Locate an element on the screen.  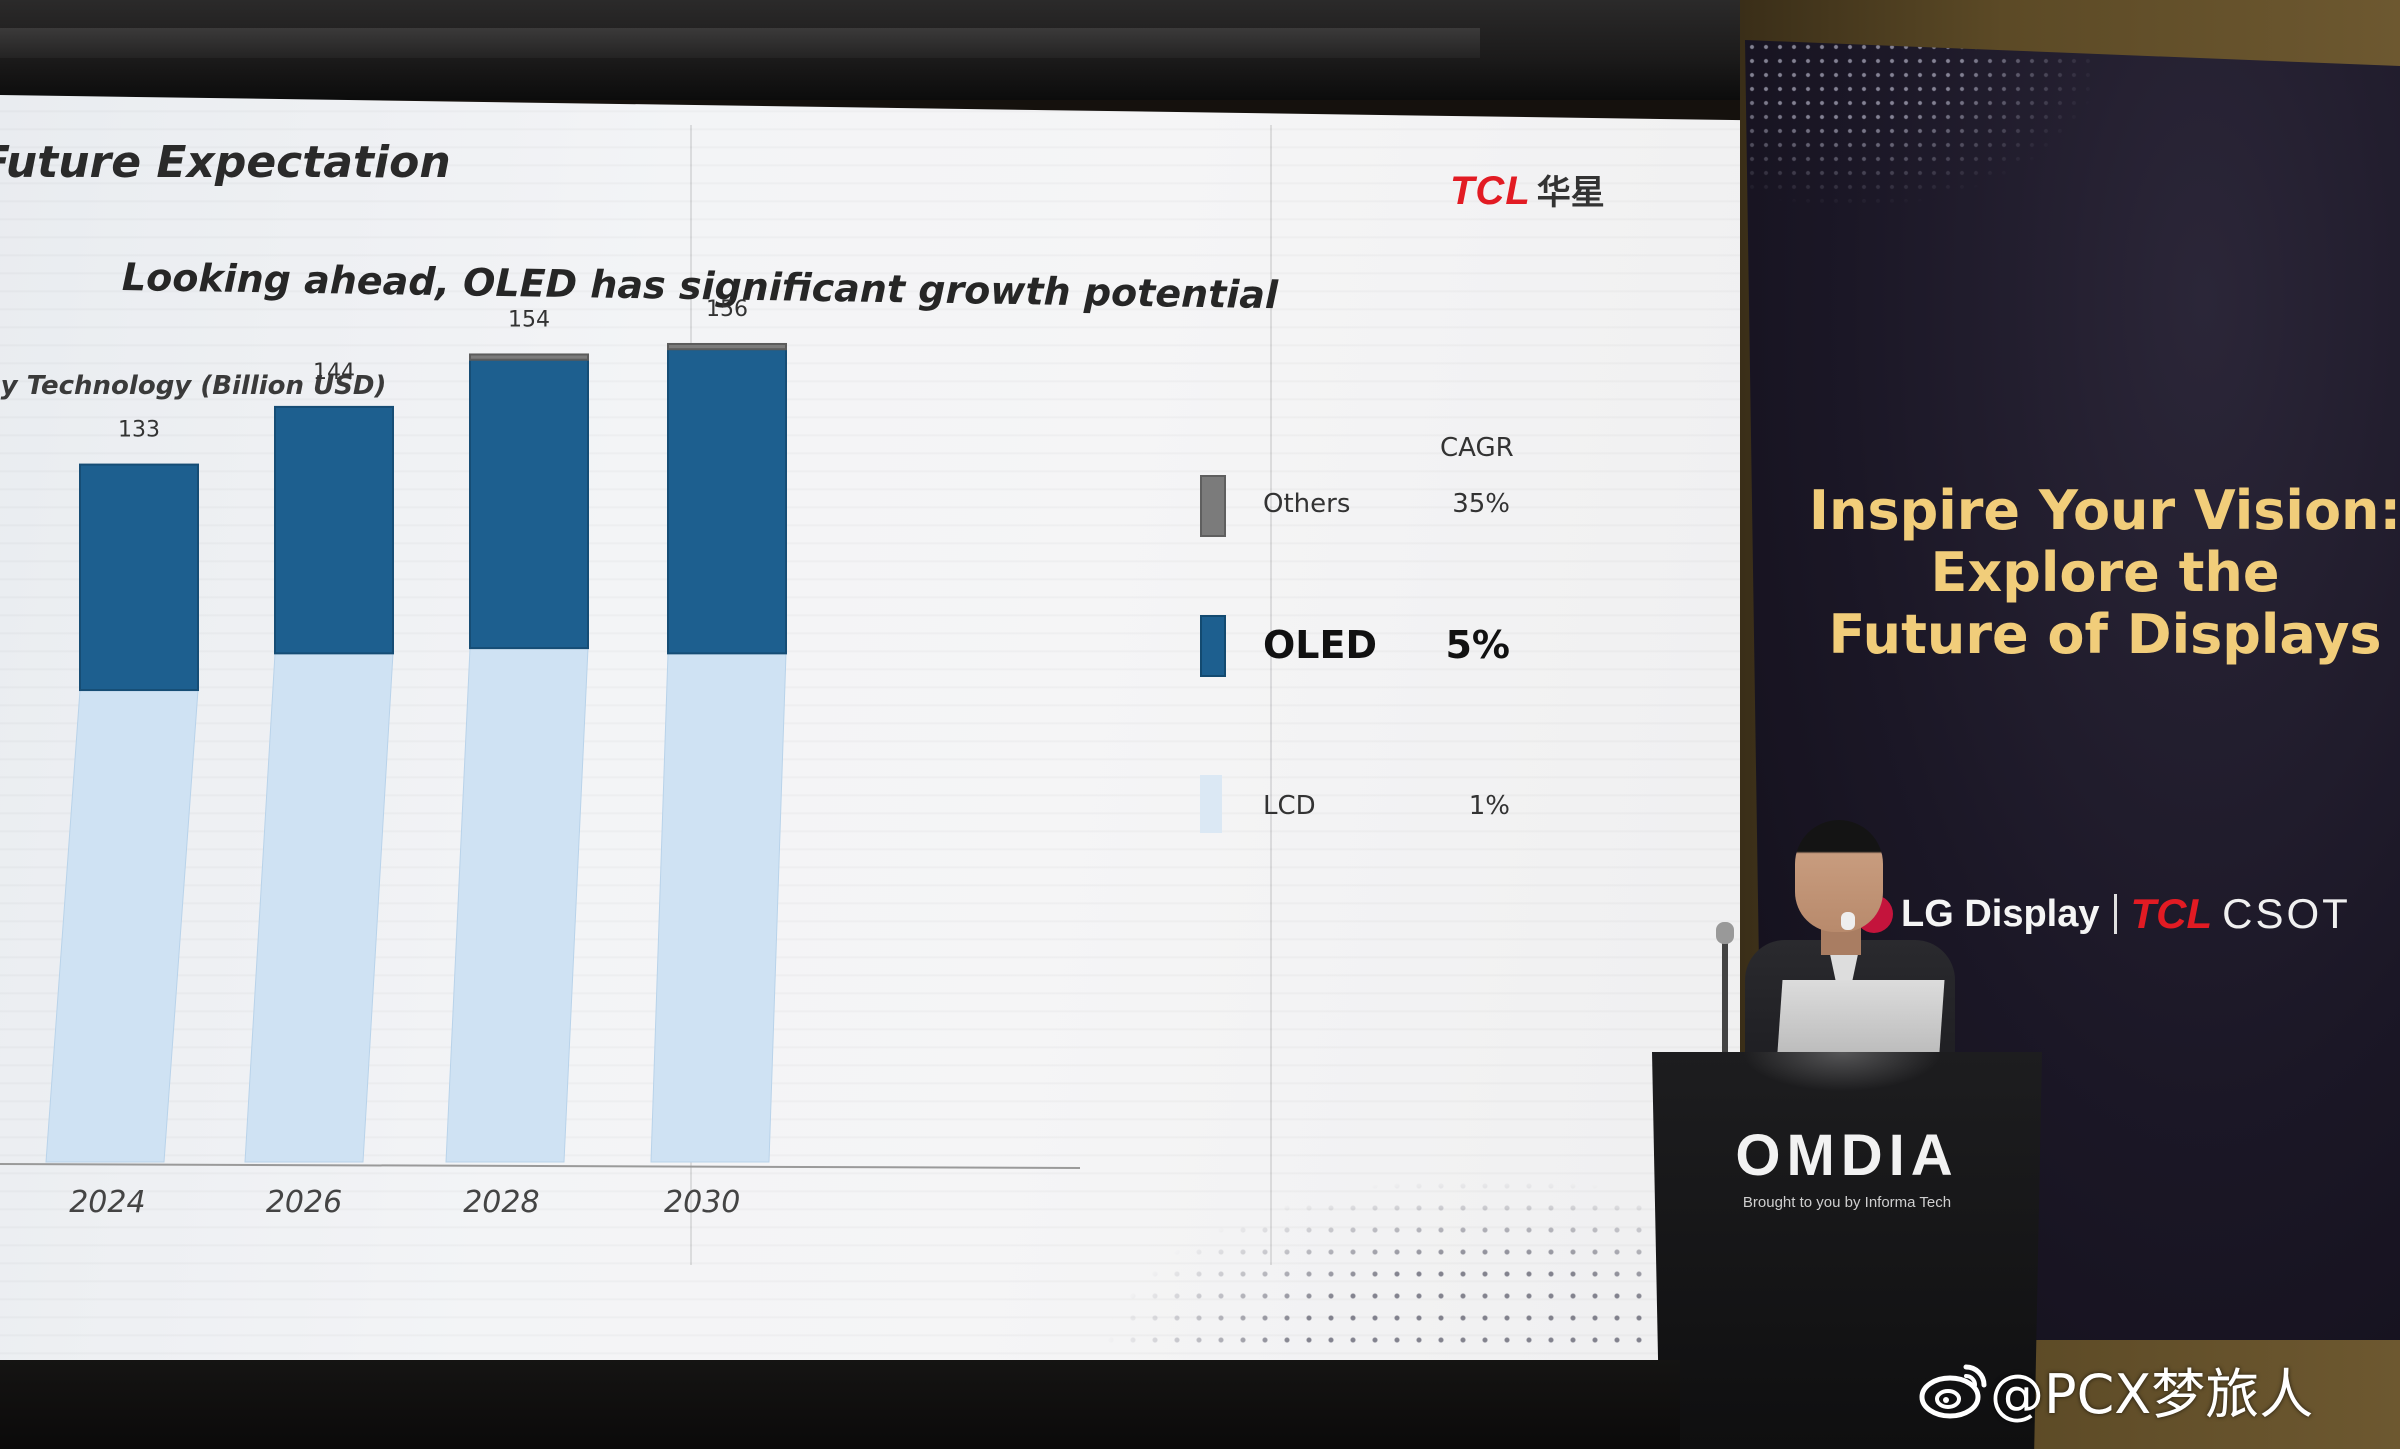
sponsor-logos: LG Display TCL CSOT is located at coordinates (2103, 914).